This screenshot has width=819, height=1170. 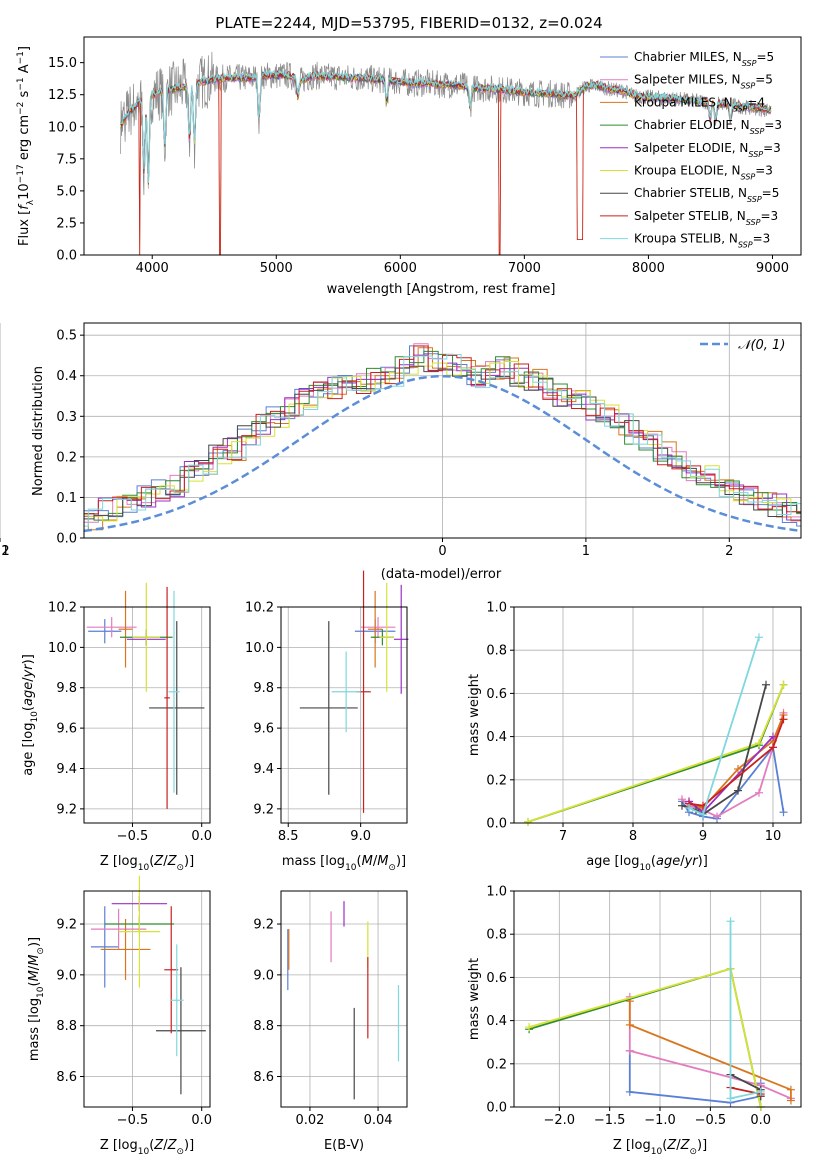 I want to click on y-axis-label-part: )], so click(x=28, y=659).